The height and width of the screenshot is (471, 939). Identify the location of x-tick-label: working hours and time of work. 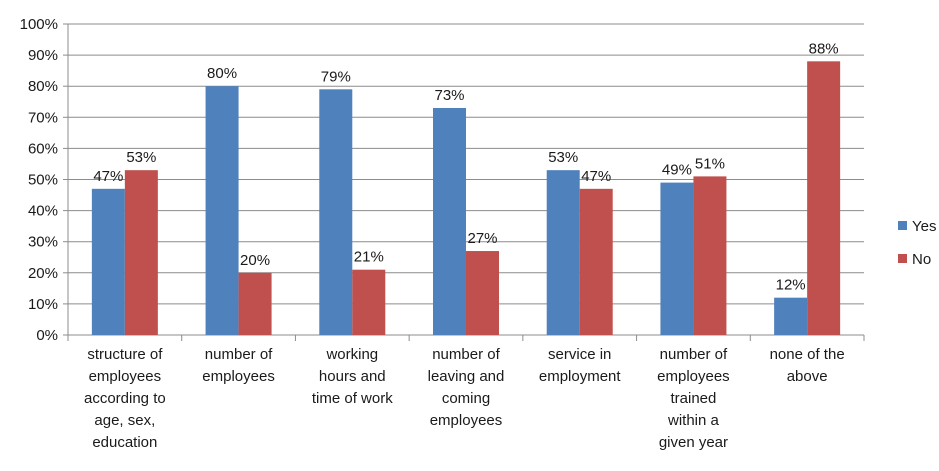
(352, 376).